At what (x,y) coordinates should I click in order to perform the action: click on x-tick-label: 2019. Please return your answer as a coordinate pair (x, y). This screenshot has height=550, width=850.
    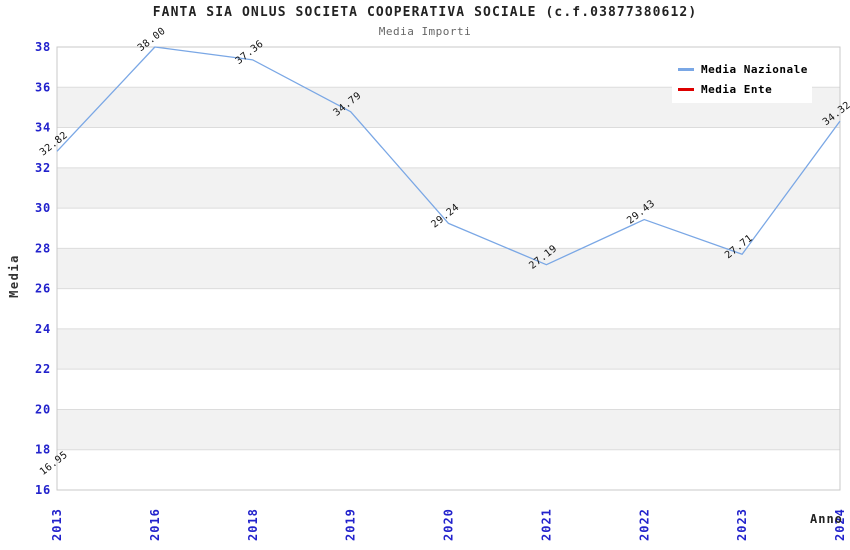
    Looking at the image, I should click on (351, 524).